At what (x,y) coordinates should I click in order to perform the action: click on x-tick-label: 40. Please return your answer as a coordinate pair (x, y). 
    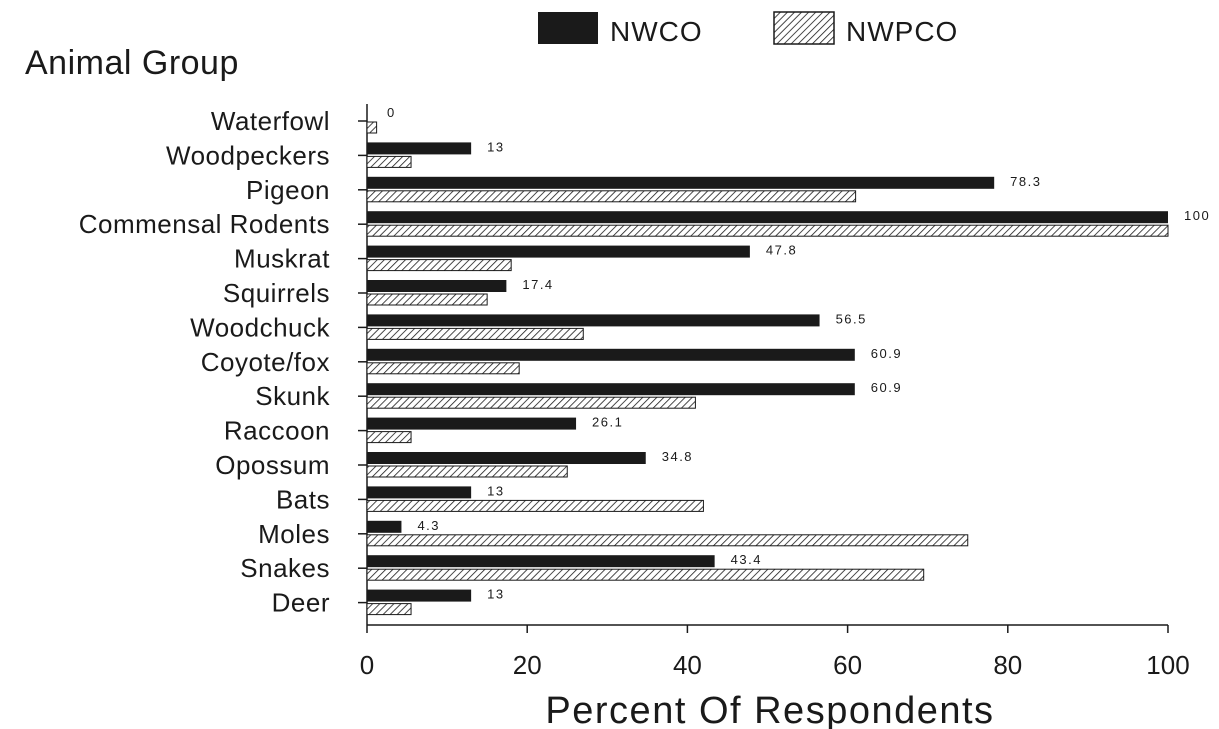
    Looking at the image, I should click on (687, 665).